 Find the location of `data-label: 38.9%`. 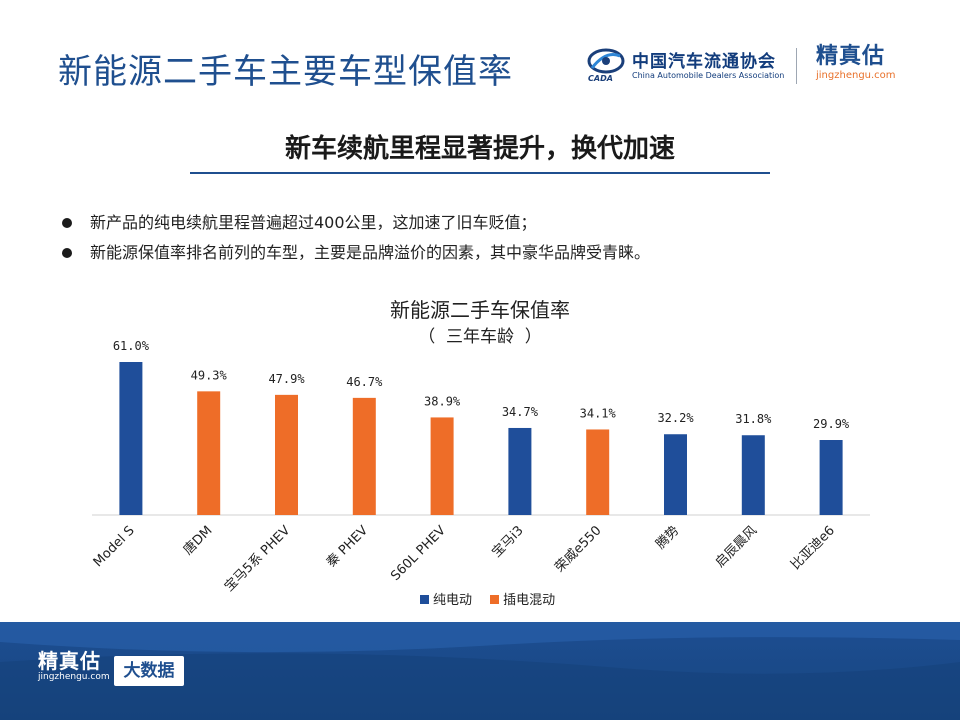

data-label: 38.9% is located at coordinates (442, 401).